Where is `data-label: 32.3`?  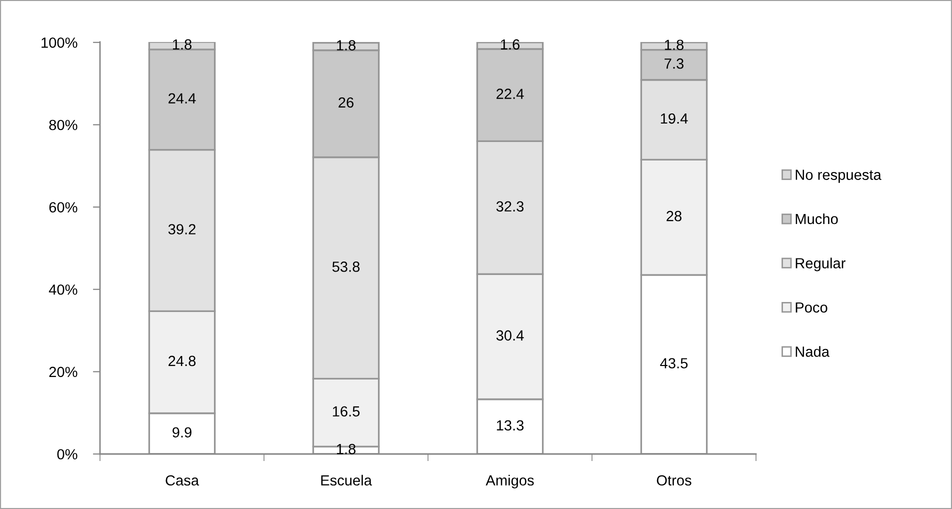 data-label: 32.3 is located at coordinates (510, 206).